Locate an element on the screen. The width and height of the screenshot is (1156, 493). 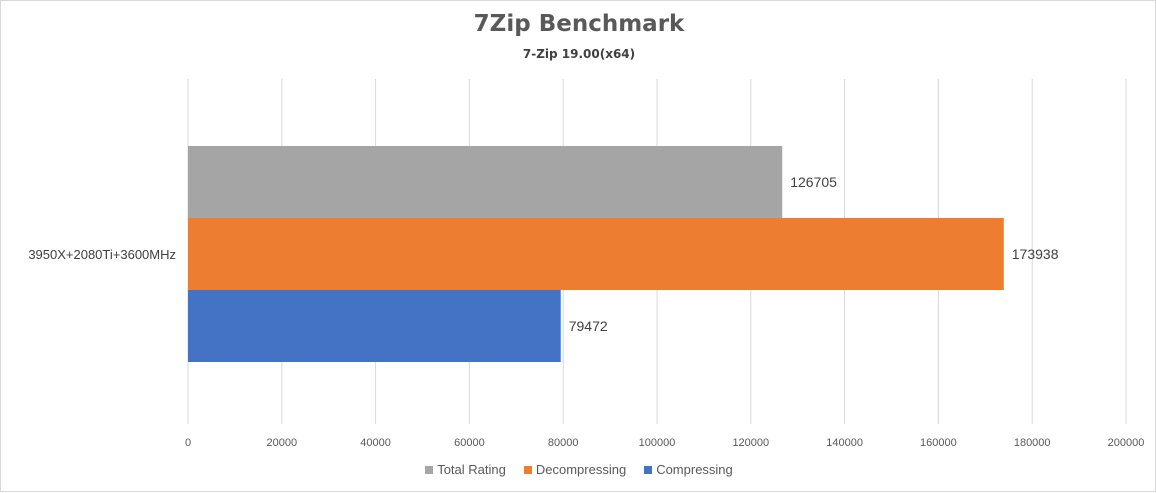
legend-label-total-rating: Total Rating is located at coordinates (471, 469).